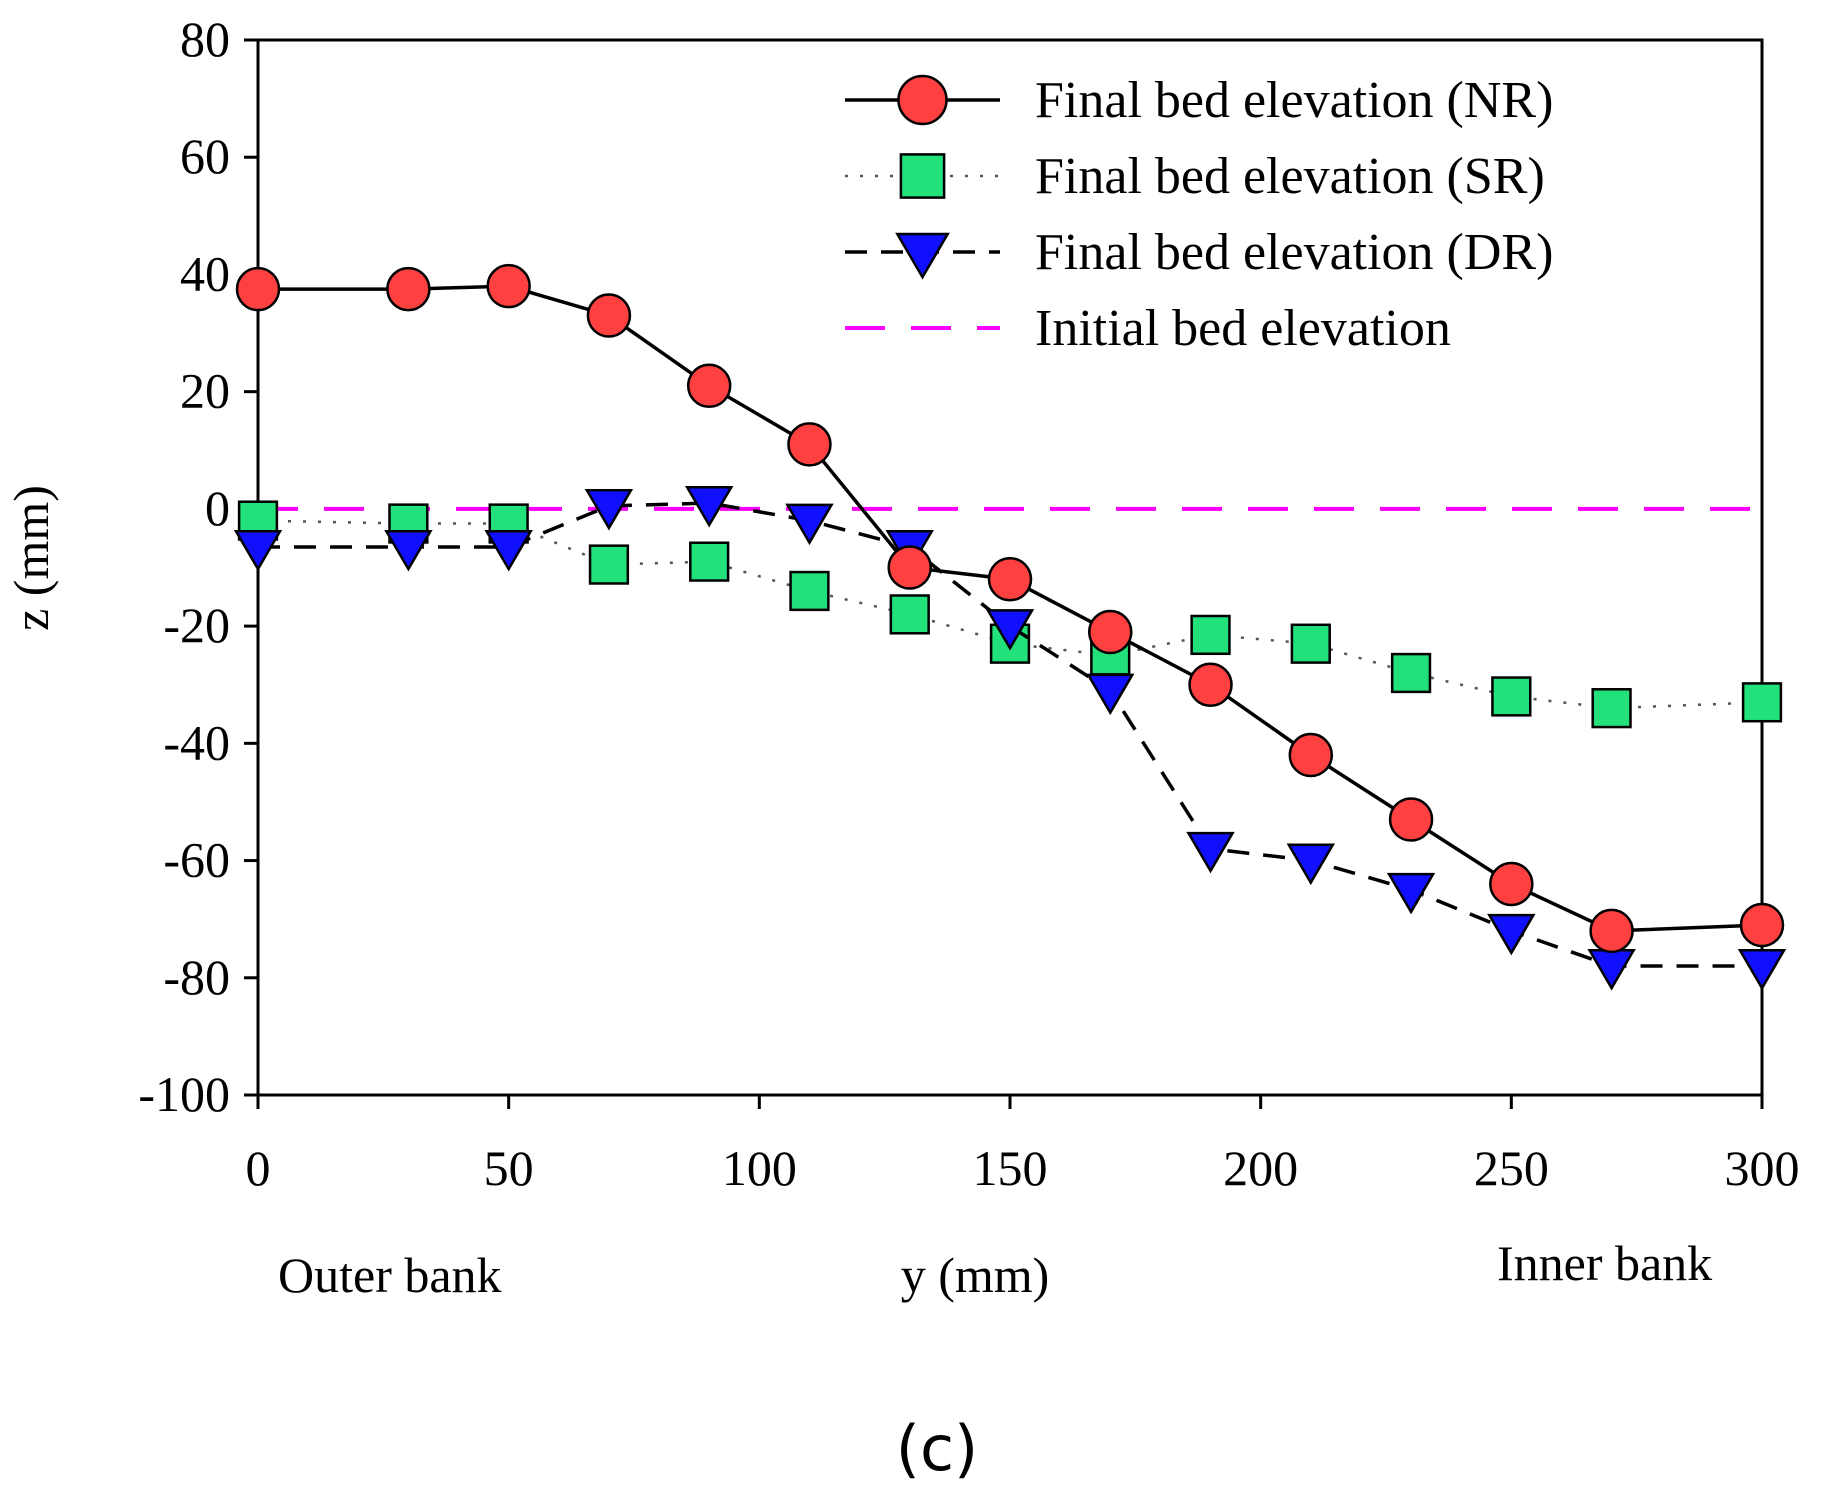 The image size is (1827, 1507). I want to click on legend-entry: Final bed elevation (NR), so click(1199, 100).